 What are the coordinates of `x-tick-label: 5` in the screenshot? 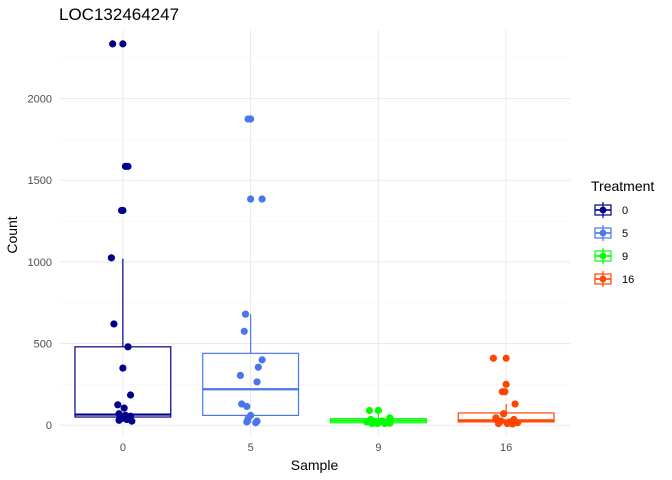 It's located at (251, 448).